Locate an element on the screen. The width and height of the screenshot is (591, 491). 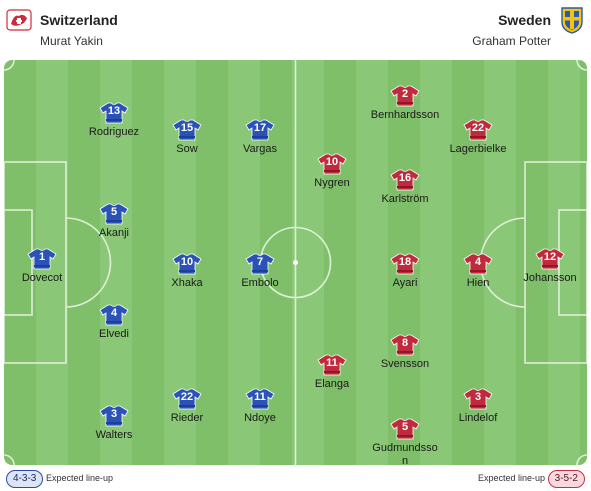
player-name: Ayari is located at coordinates (405, 283).